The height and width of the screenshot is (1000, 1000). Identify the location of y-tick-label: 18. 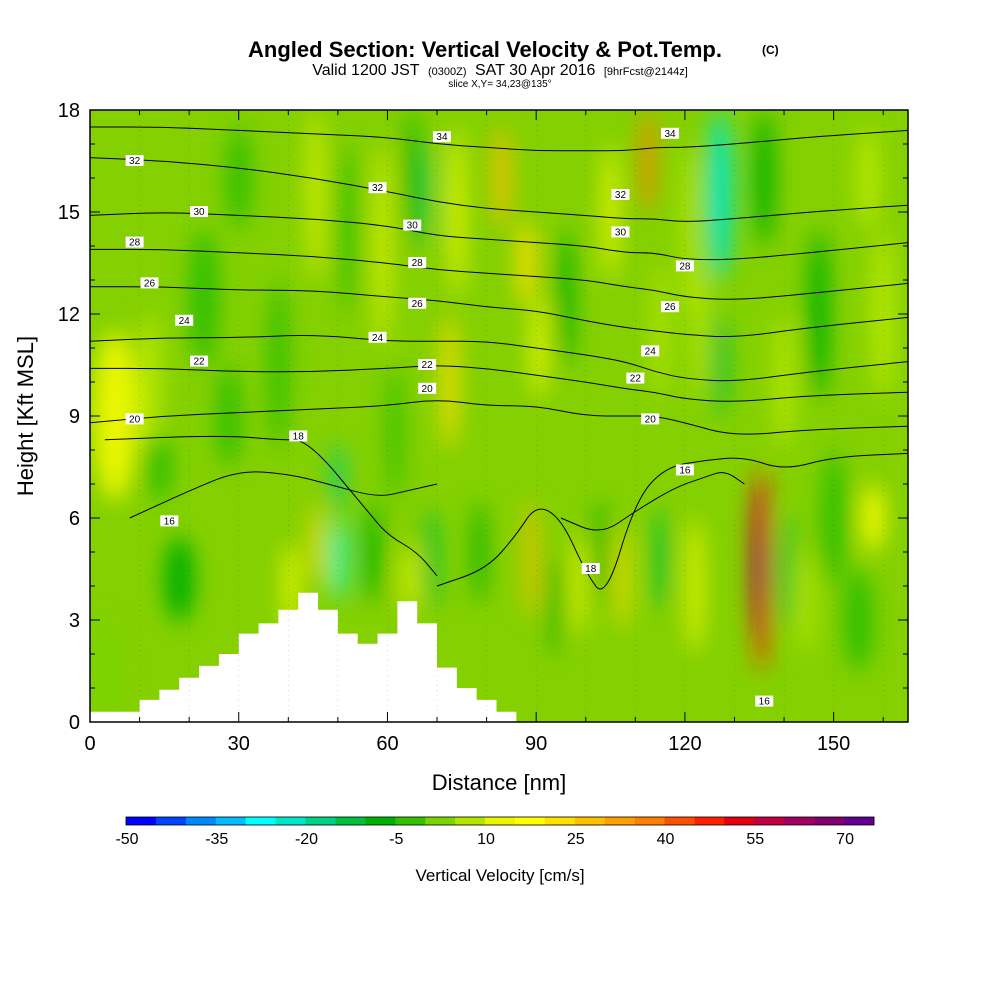
(69, 111).